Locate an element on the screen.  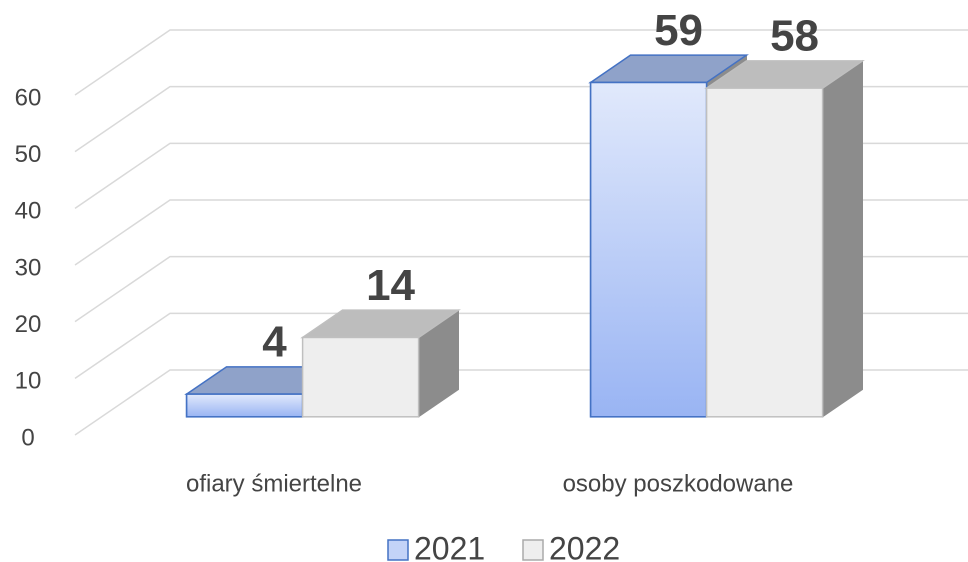
legend-label: 2022 is located at coordinates (584, 546).